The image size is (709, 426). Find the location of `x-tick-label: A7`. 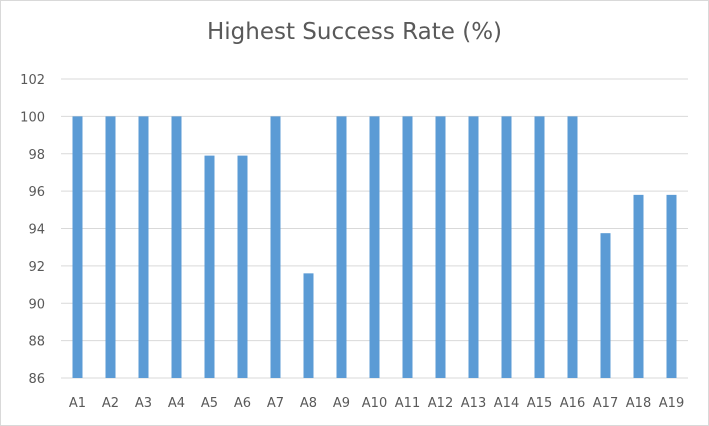

x-tick-label: A7 is located at coordinates (275, 403).